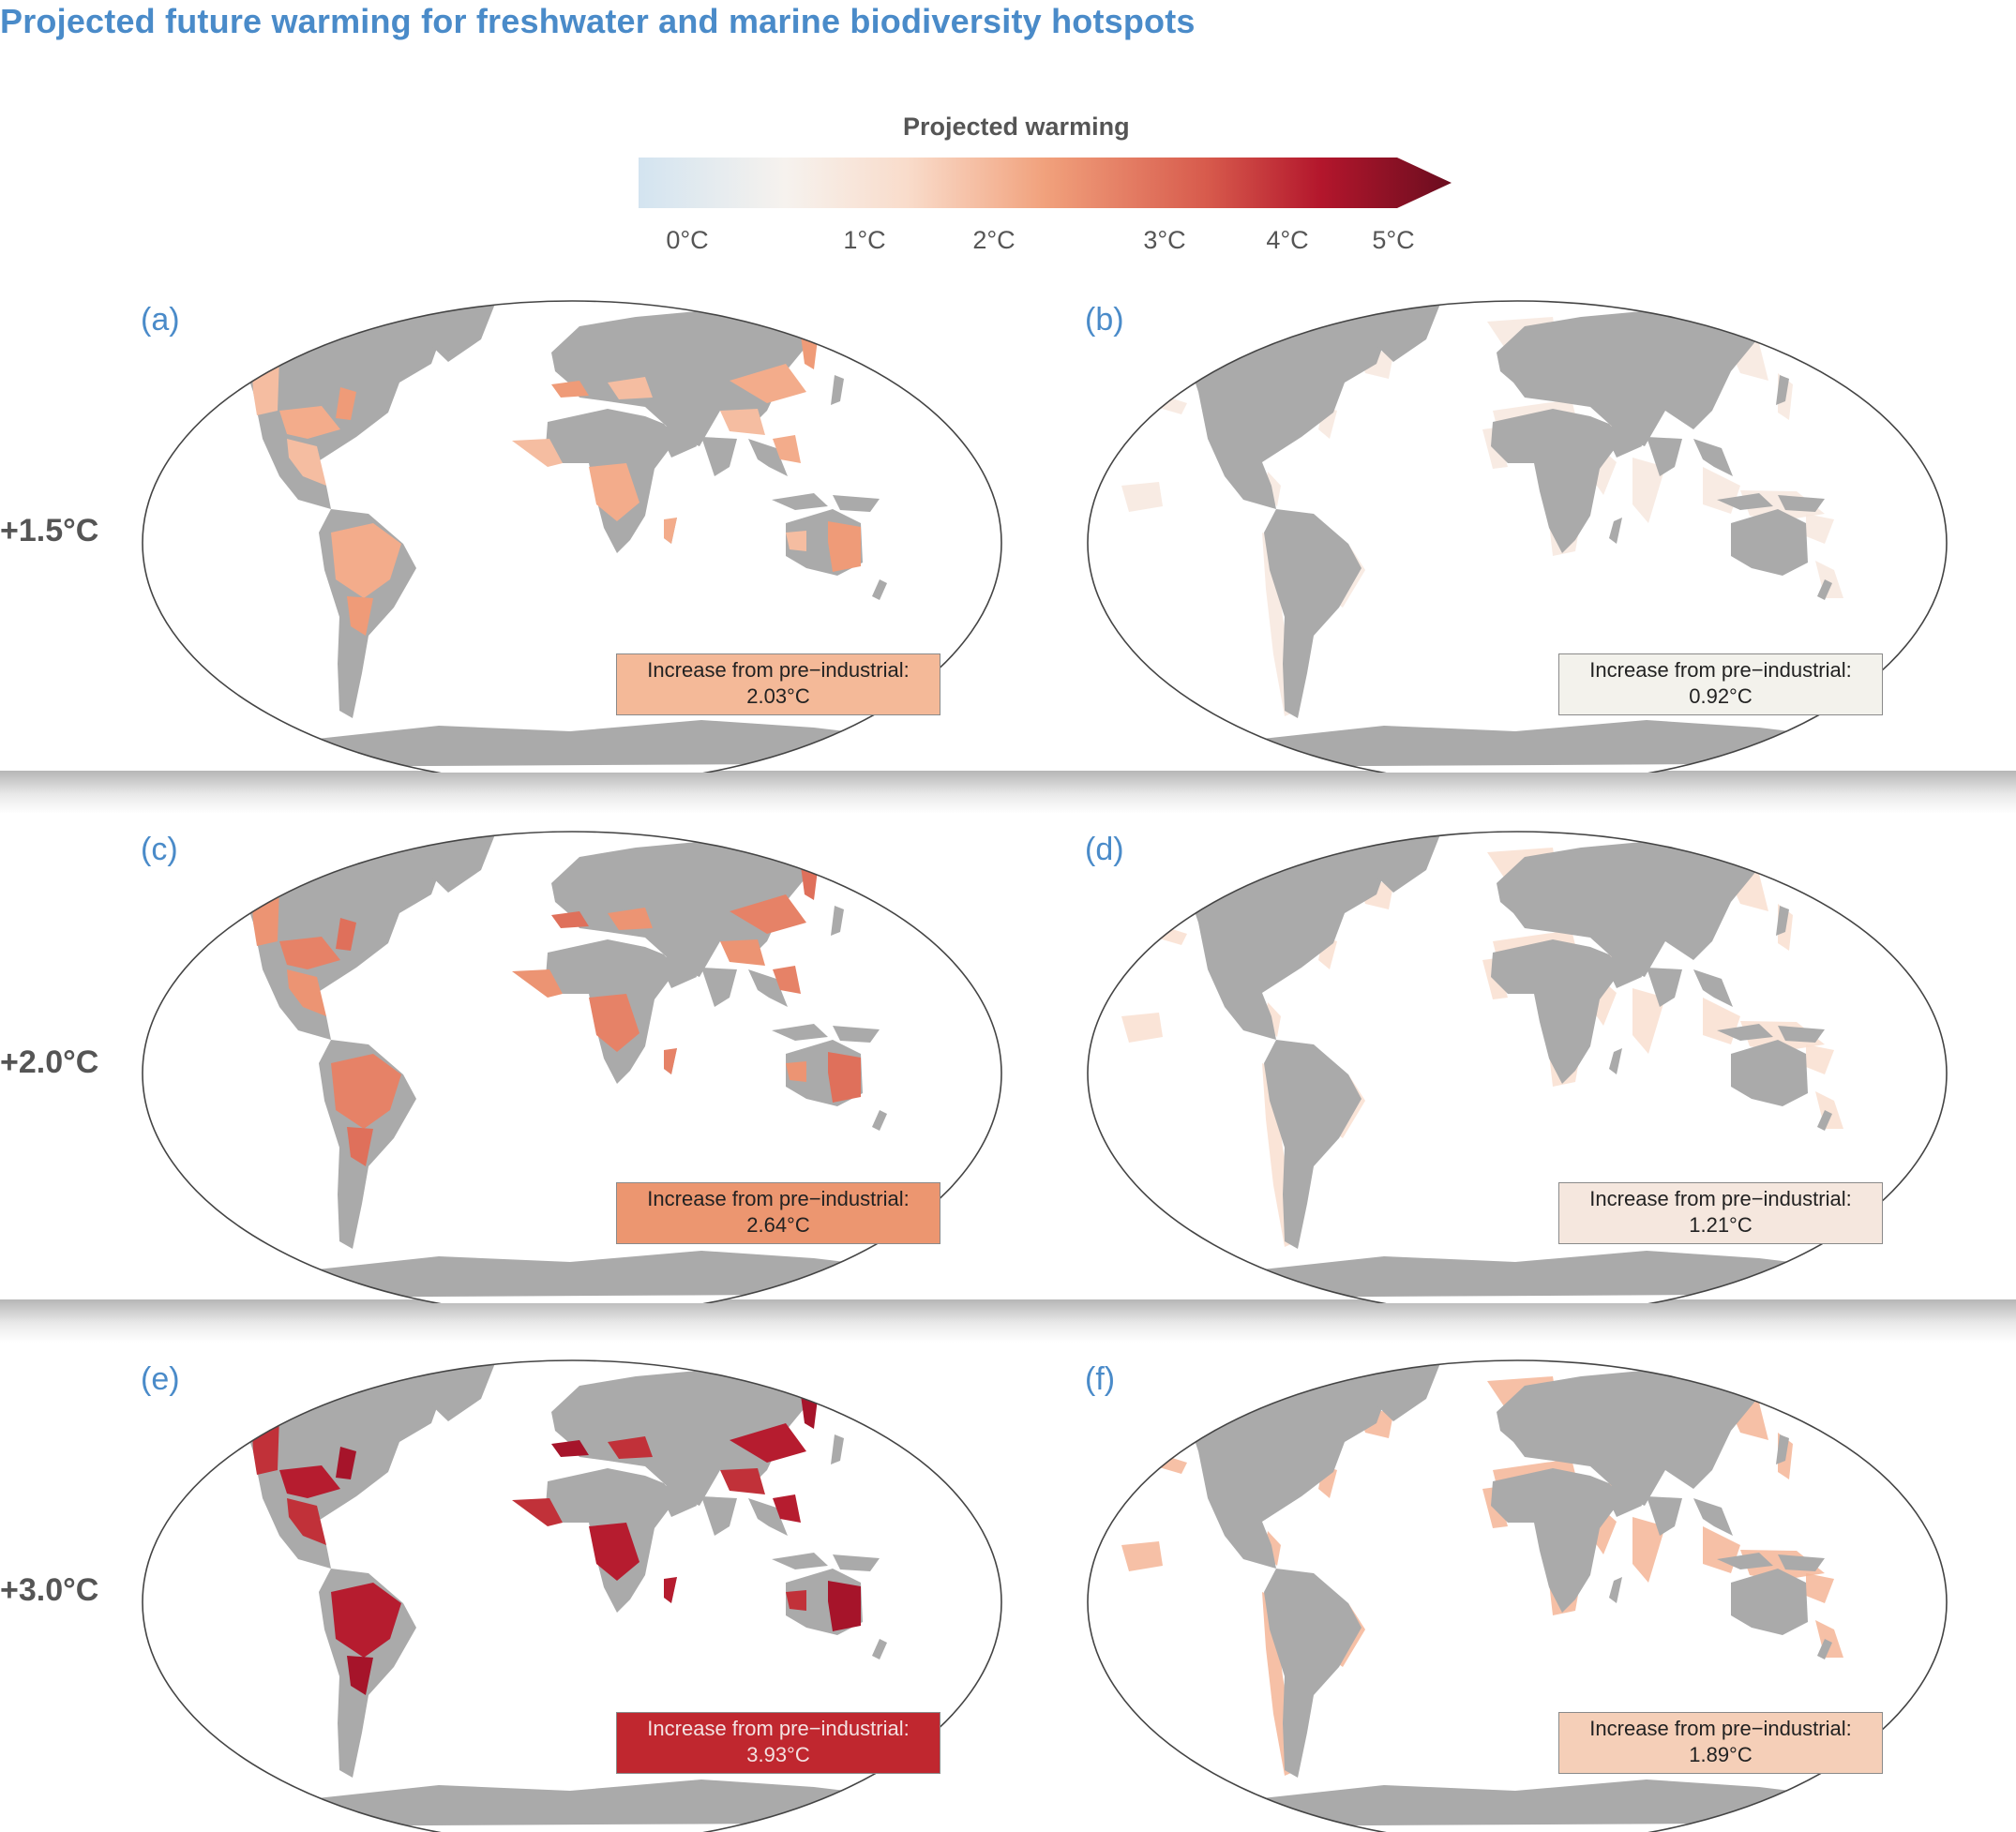  I want to click on increase-value-c: 2.64°C, so click(778, 1225).